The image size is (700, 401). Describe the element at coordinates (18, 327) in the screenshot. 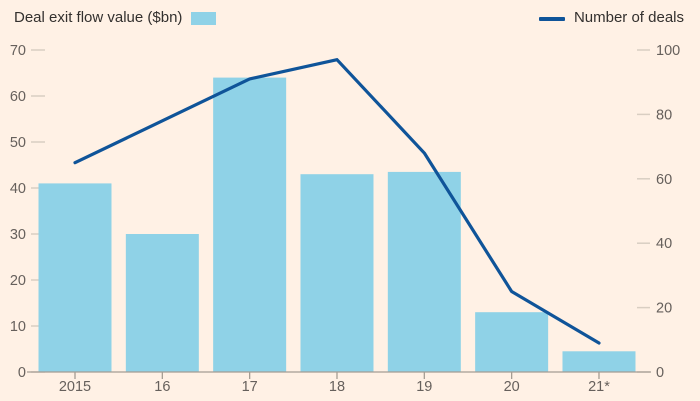

I see `left-axis-tick-label: 10` at that location.